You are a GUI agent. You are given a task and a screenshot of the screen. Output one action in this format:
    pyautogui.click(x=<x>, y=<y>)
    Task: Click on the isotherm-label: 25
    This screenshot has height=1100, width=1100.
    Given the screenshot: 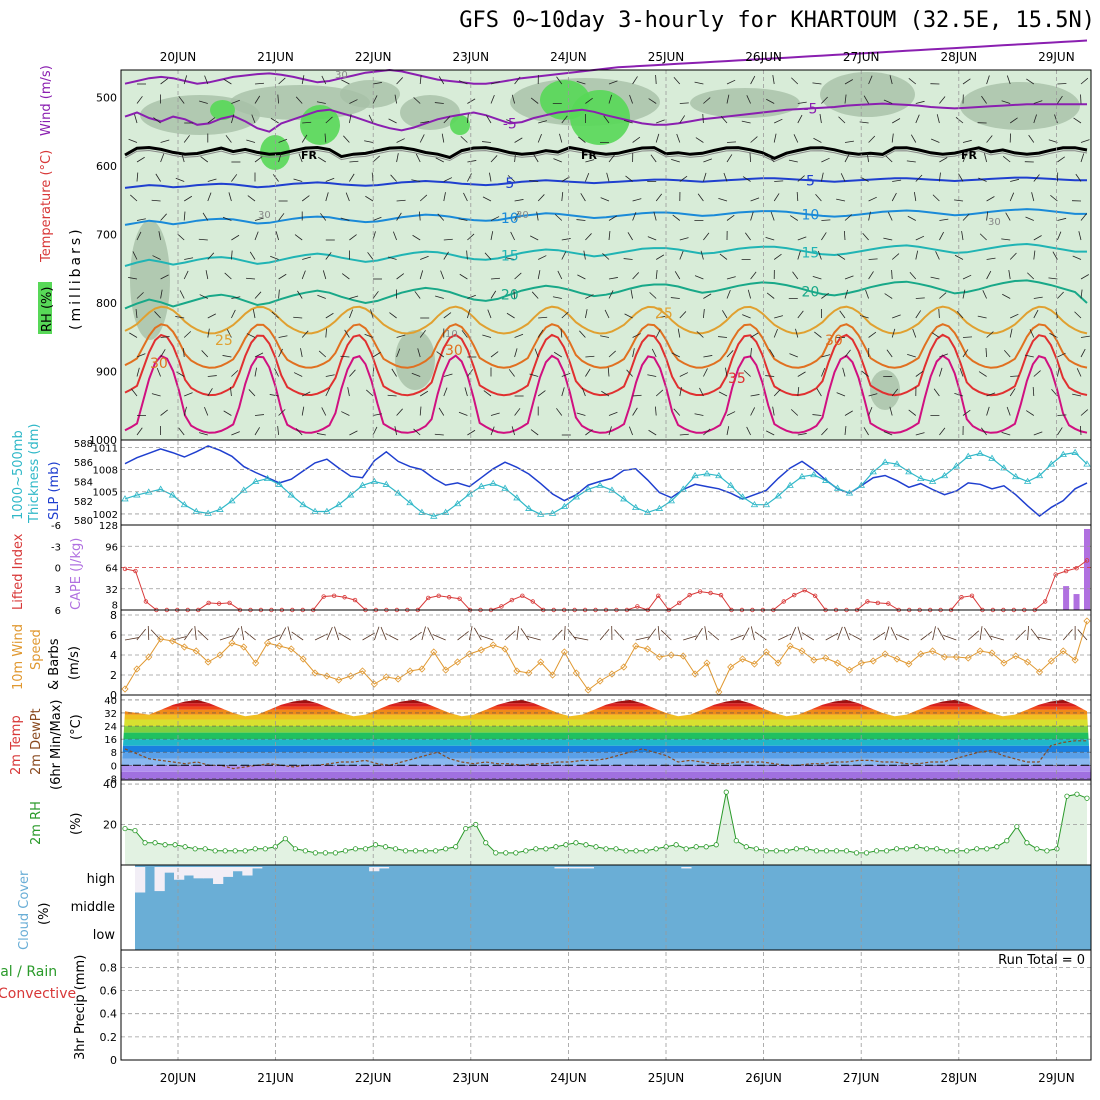 What is the action you would take?
    pyautogui.click(x=664, y=314)
    